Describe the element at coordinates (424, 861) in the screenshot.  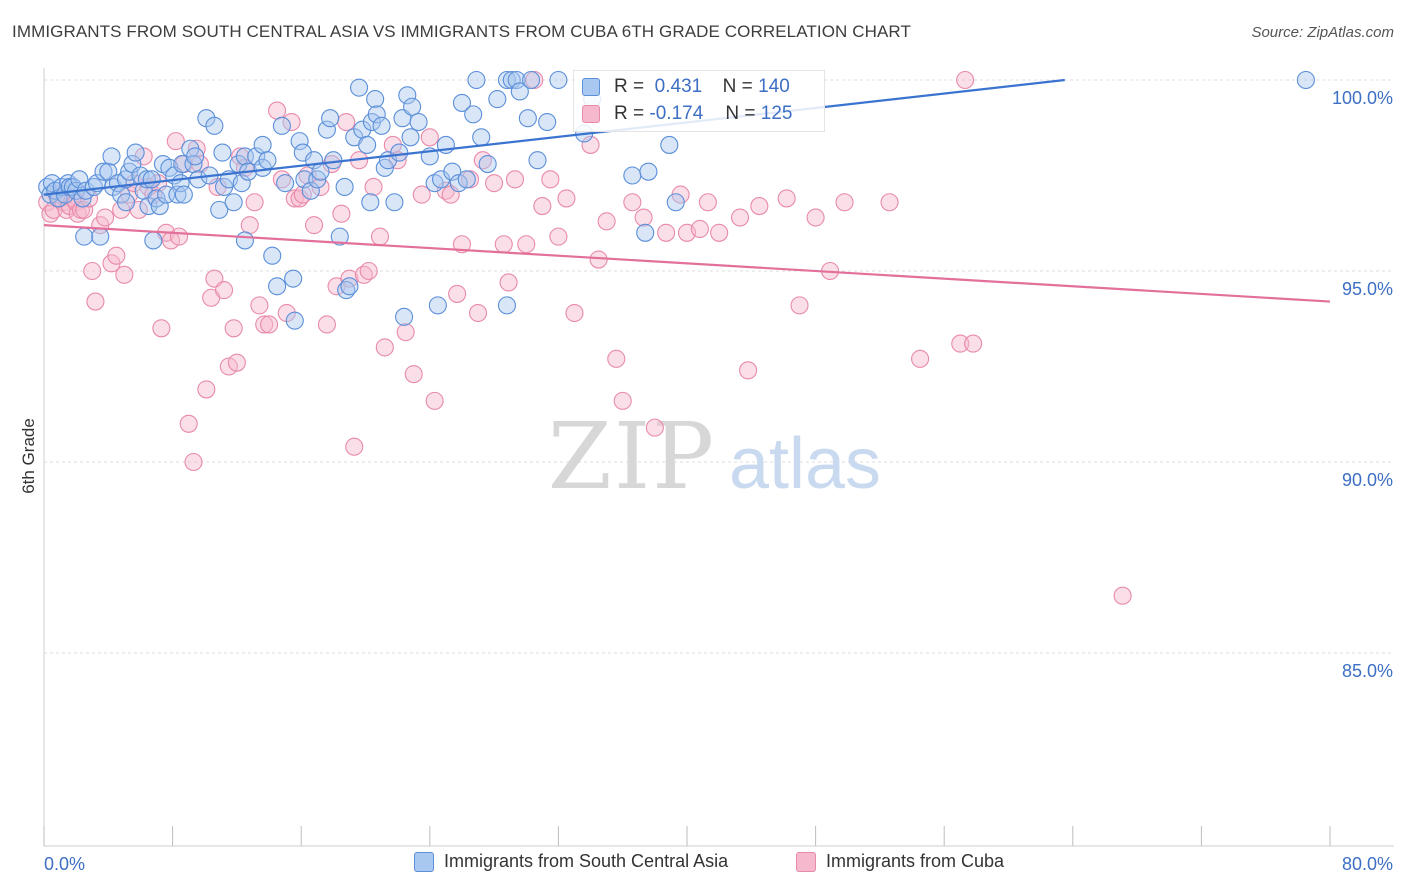
I see `legend-swatch-blue` at that location.